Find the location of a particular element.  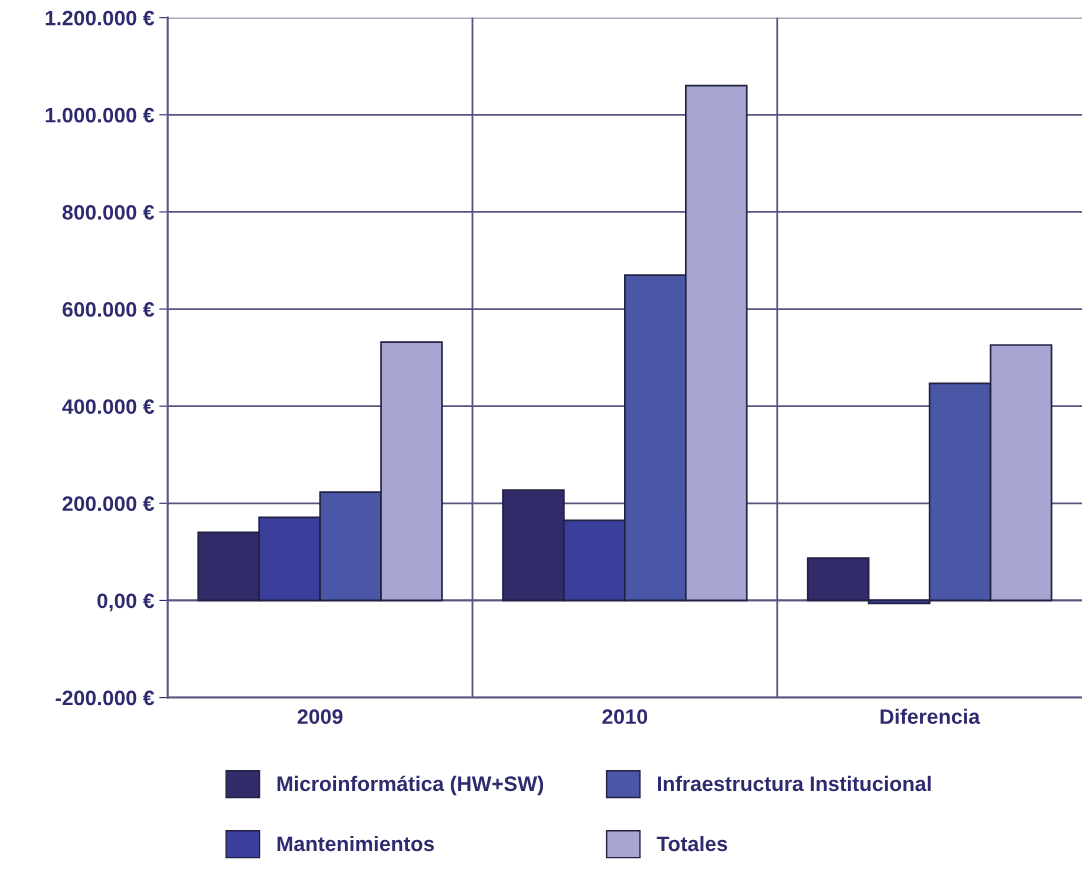

y-tick-label: 800.000 € is located at coordinates (108, 212).